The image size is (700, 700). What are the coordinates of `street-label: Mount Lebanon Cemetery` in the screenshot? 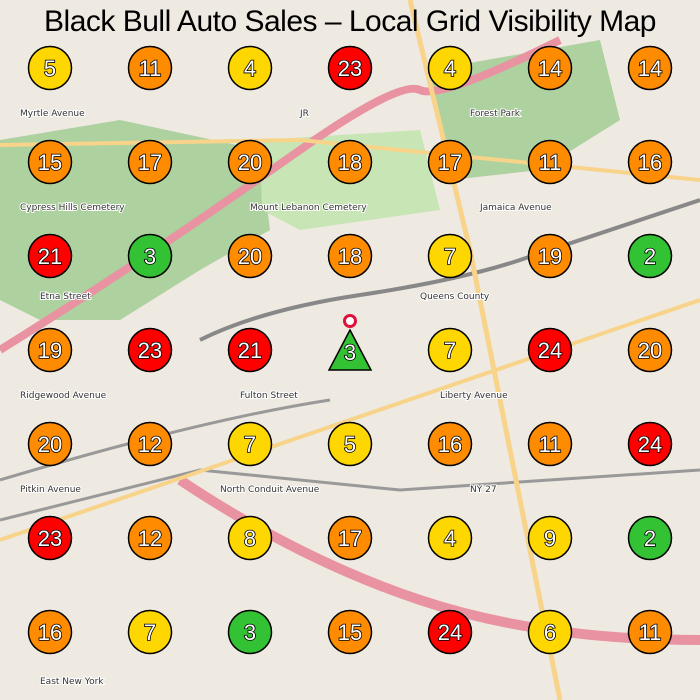 It's located at (308, 208).